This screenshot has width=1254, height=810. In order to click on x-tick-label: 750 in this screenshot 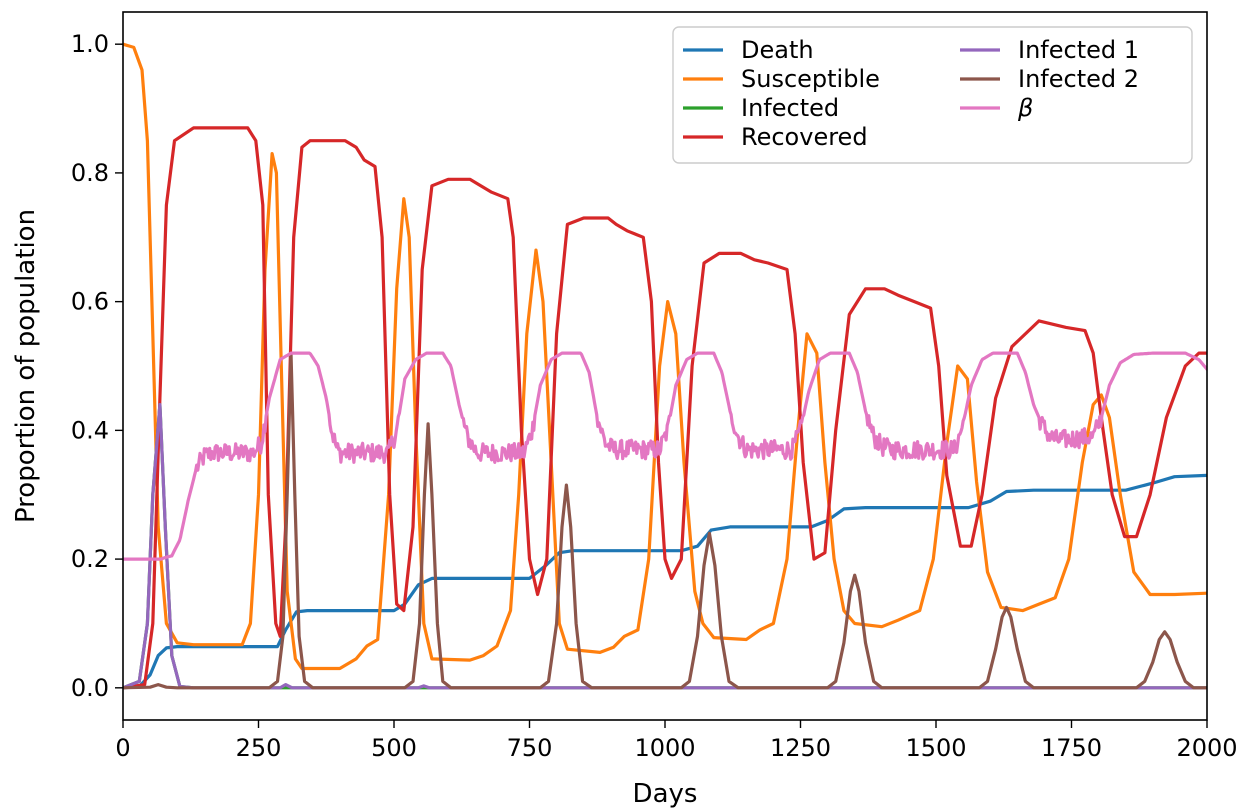, I will do `click(530, 748)`.